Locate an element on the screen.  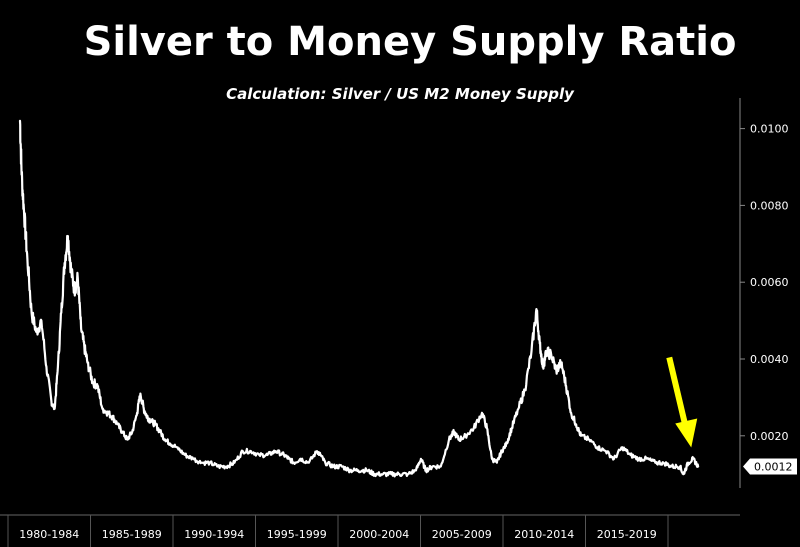
last-value-marker: 0.0012 is located at coordinates (770, 466).